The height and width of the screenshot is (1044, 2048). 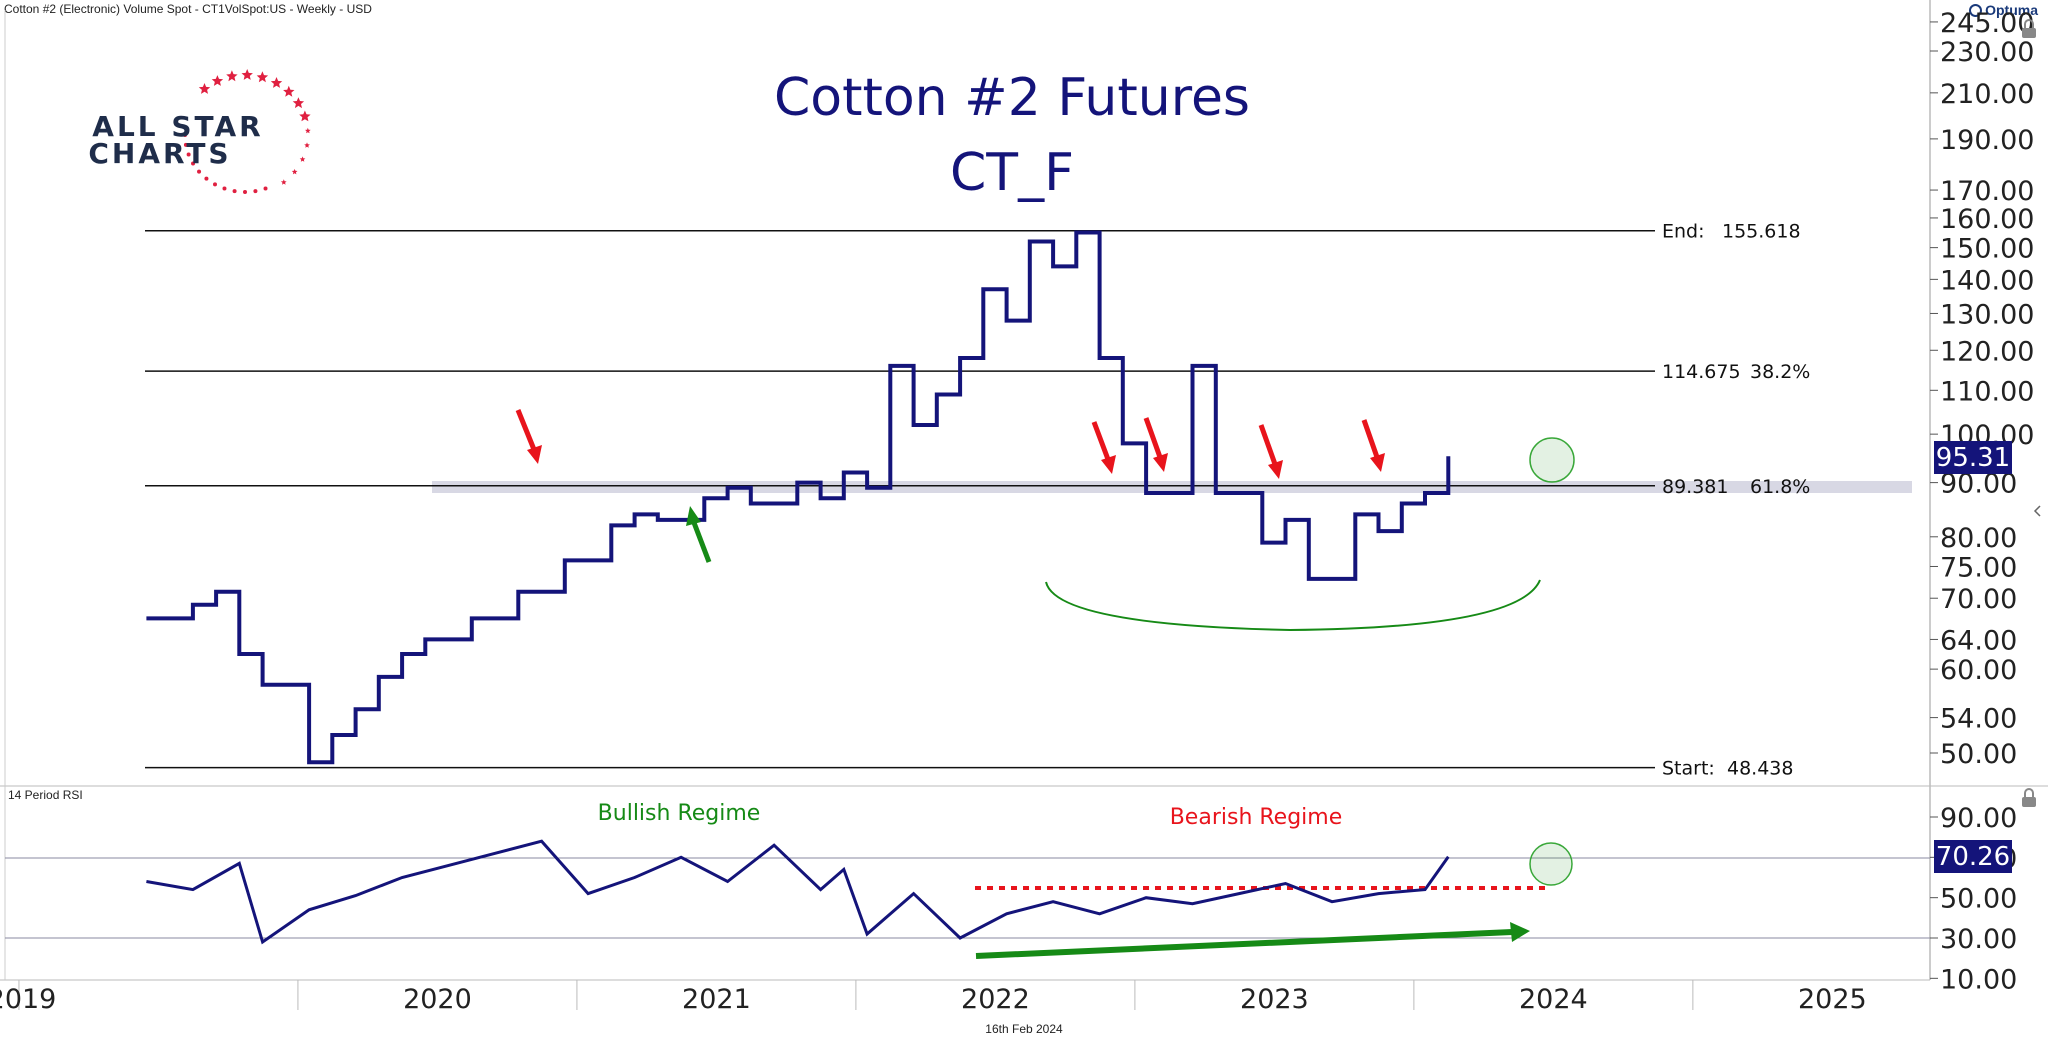 I want to click on bullish-regime-label: Bullish Regime, so click(x=679, y=813).